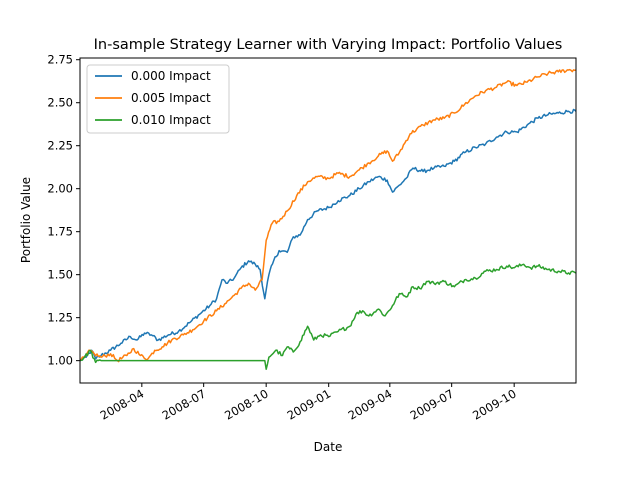  Describe the element at coordinates (60, 275) in the screenshot. I see `y-tick-label: 1.50` at that location.